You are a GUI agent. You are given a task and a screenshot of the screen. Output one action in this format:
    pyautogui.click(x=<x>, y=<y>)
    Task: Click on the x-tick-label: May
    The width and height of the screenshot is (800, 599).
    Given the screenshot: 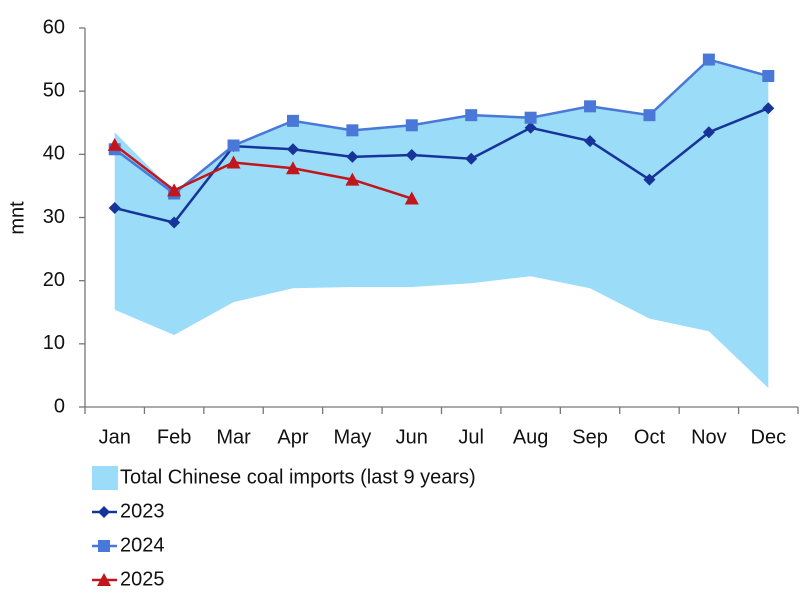 What is the action you would take?
    pyautogui.click(x=352, y=437)
    